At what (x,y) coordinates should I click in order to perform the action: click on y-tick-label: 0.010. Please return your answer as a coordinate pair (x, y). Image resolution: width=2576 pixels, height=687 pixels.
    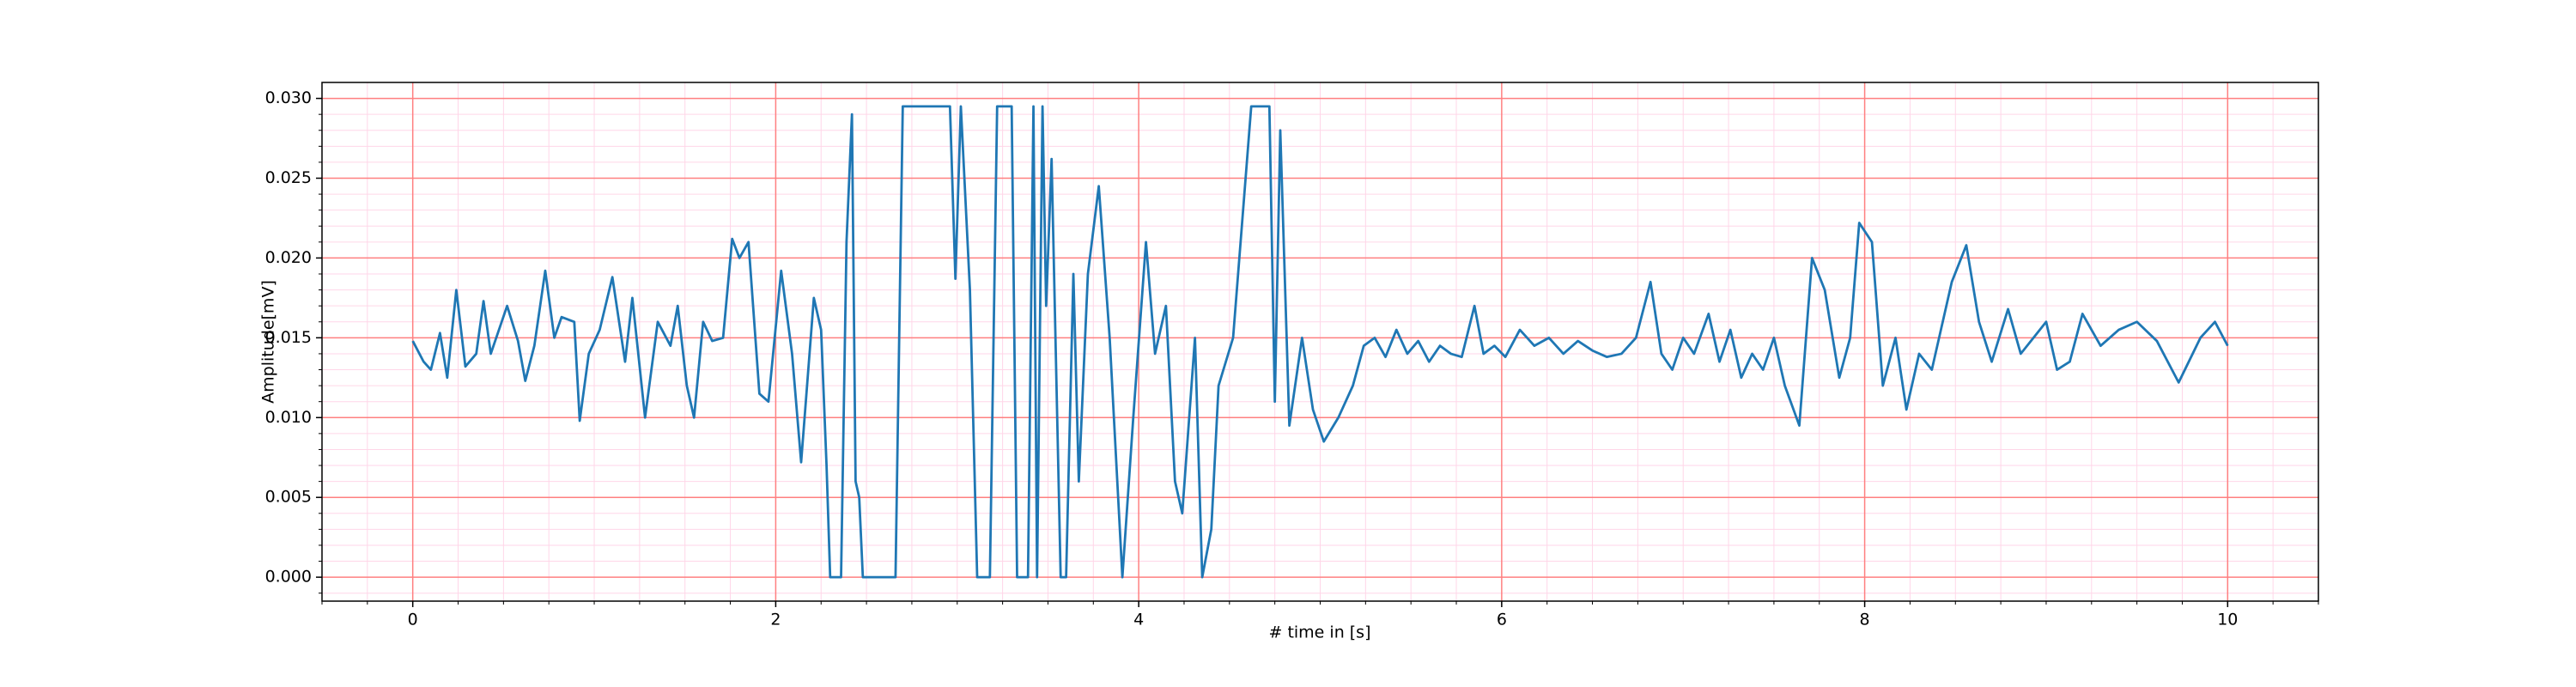
    Looking at the image, I should click on (289, 417).